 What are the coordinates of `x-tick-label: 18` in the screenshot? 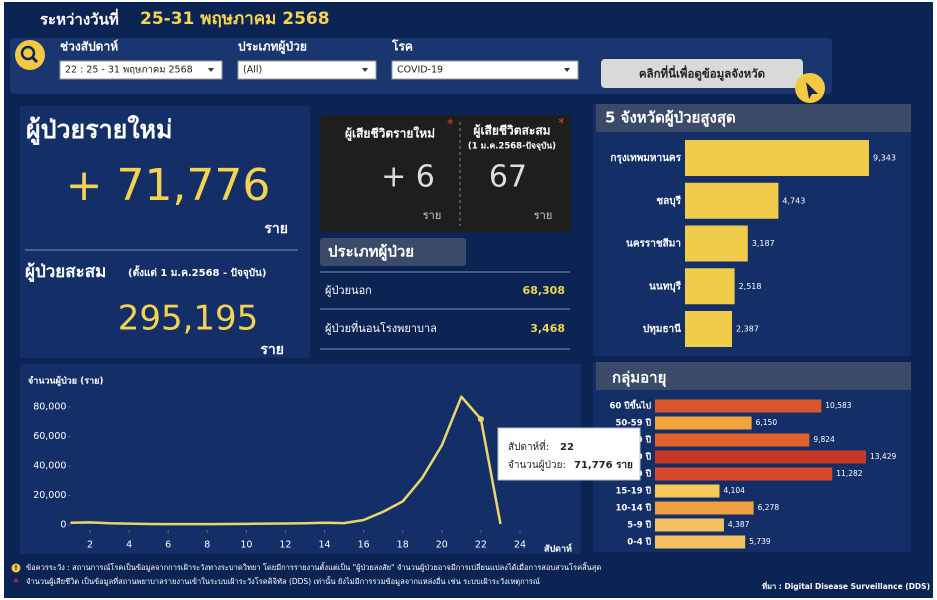 It's located at (403, 545).